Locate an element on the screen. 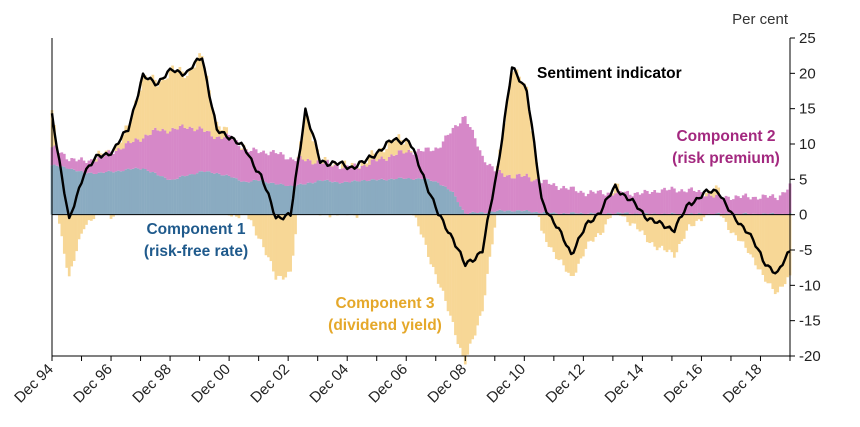 The image size is (860, 427). y-tick-label: 15 is located at coordinates (807, 109).